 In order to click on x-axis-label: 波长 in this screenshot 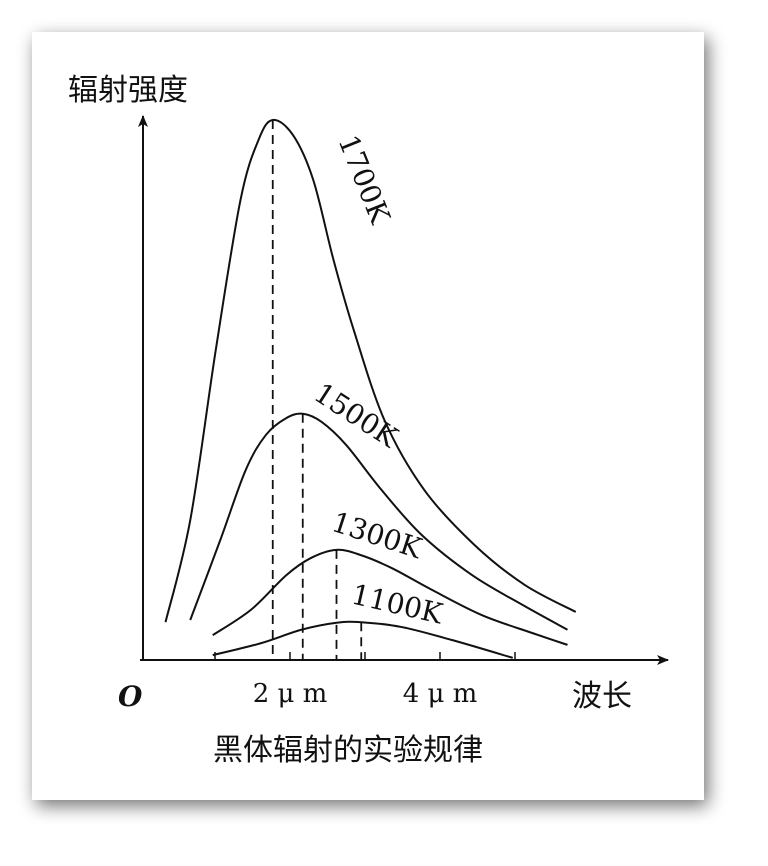, I will do `click(602, 696)`.